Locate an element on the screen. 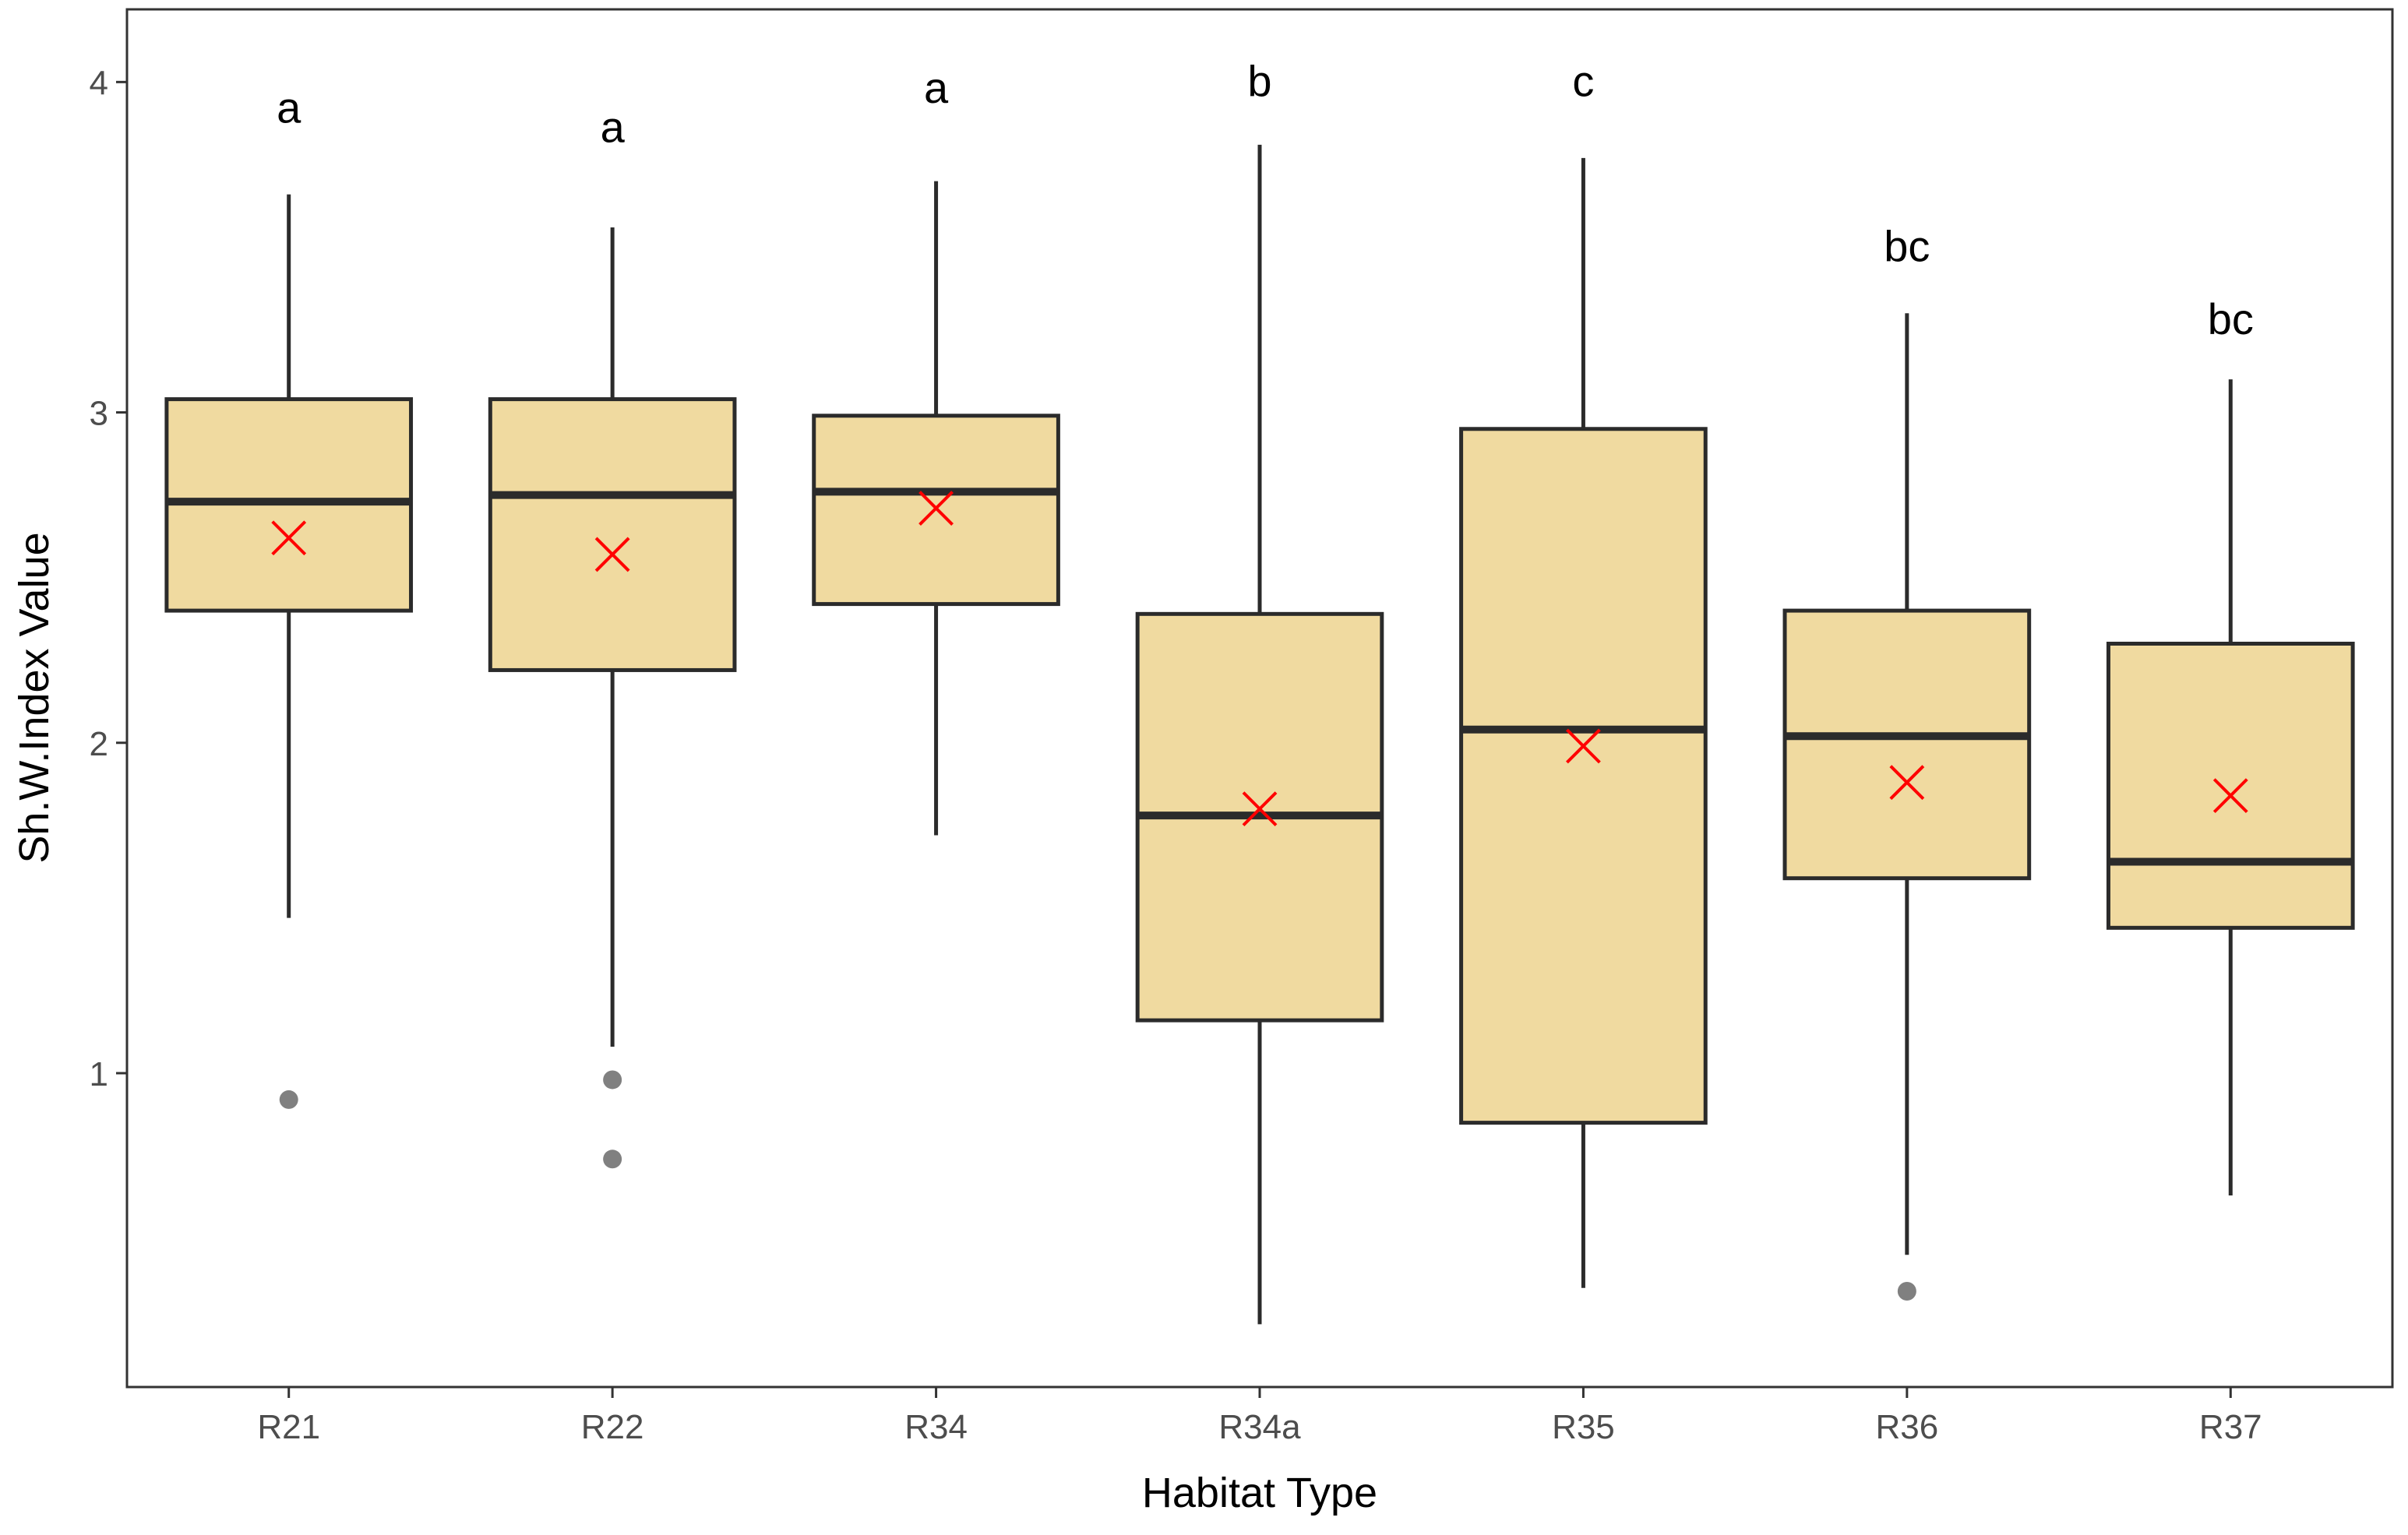 This screenshot has height=1535, width=2408. x-axis: R21 R22 R34 R34a R35 R36 R37 is located at coordinates (1259, 1416).